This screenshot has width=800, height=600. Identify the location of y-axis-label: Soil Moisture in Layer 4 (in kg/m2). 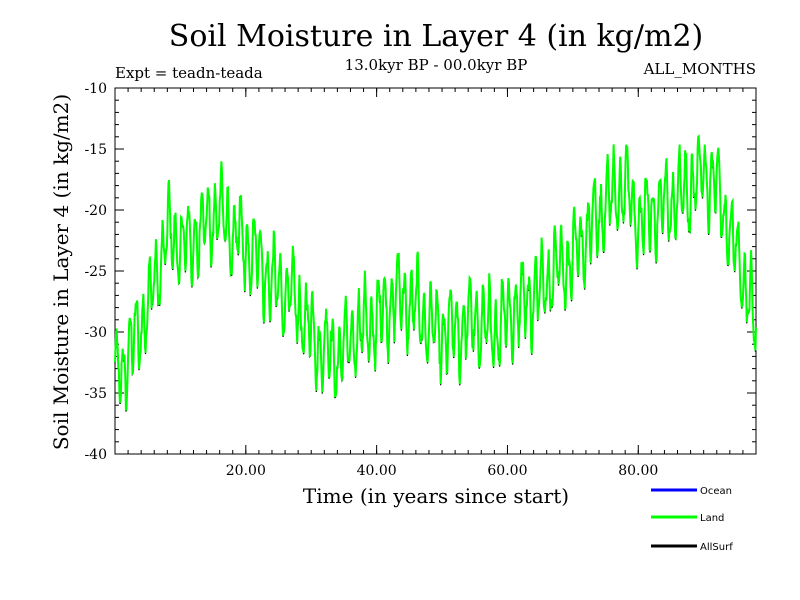
(61, 272).